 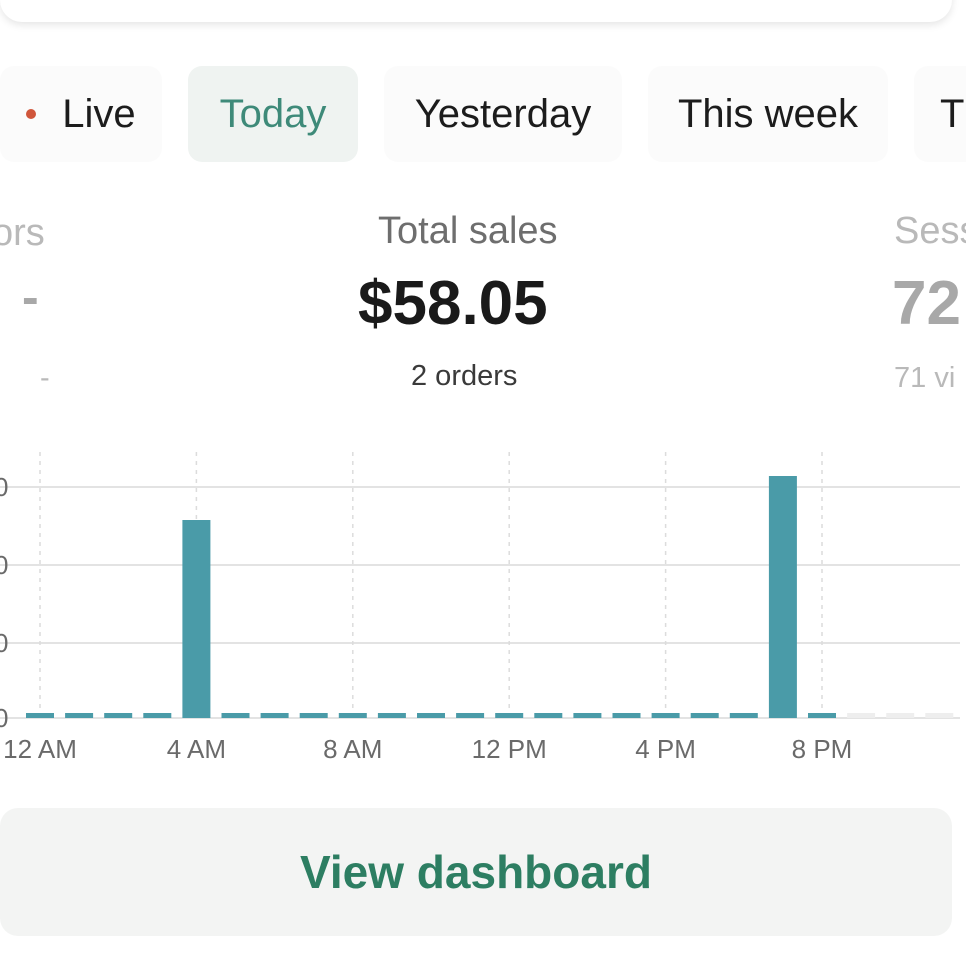 What do you see at coordinates (822, 749) in the screenshot?
I see `x-tick-label: 8 PM` at bounding box center [822, 749].